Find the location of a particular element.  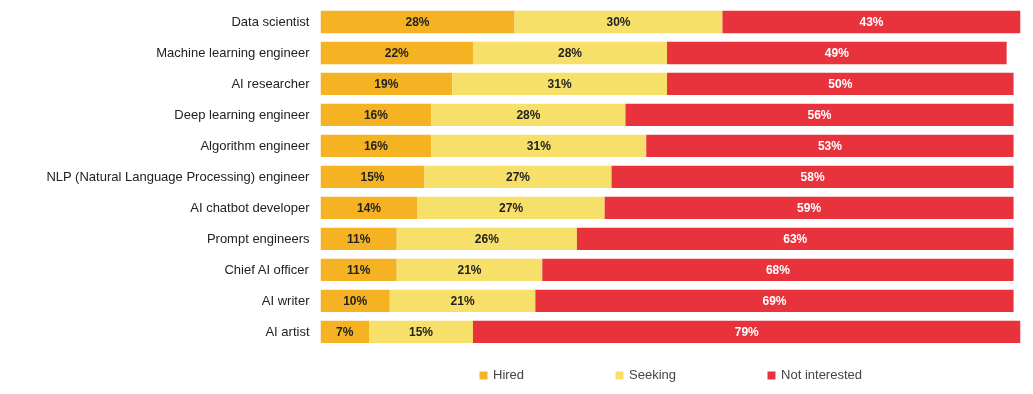

legend-label: Seeking is located at coordinates (653, 374).